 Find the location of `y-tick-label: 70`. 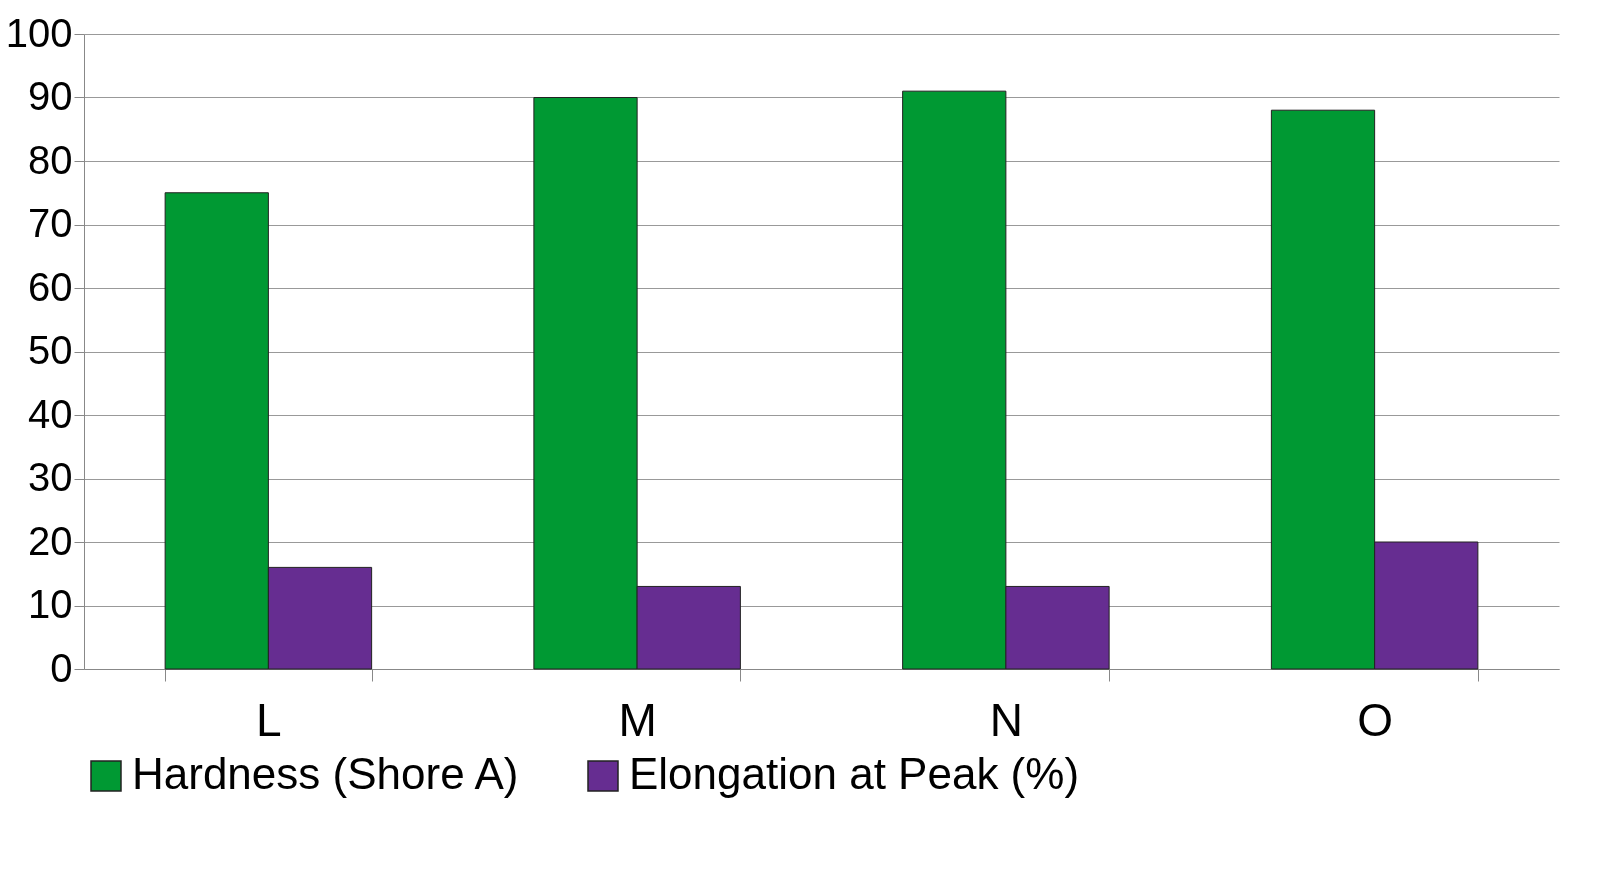

y-tick-label: 70 is located at coordinates (50, 223).